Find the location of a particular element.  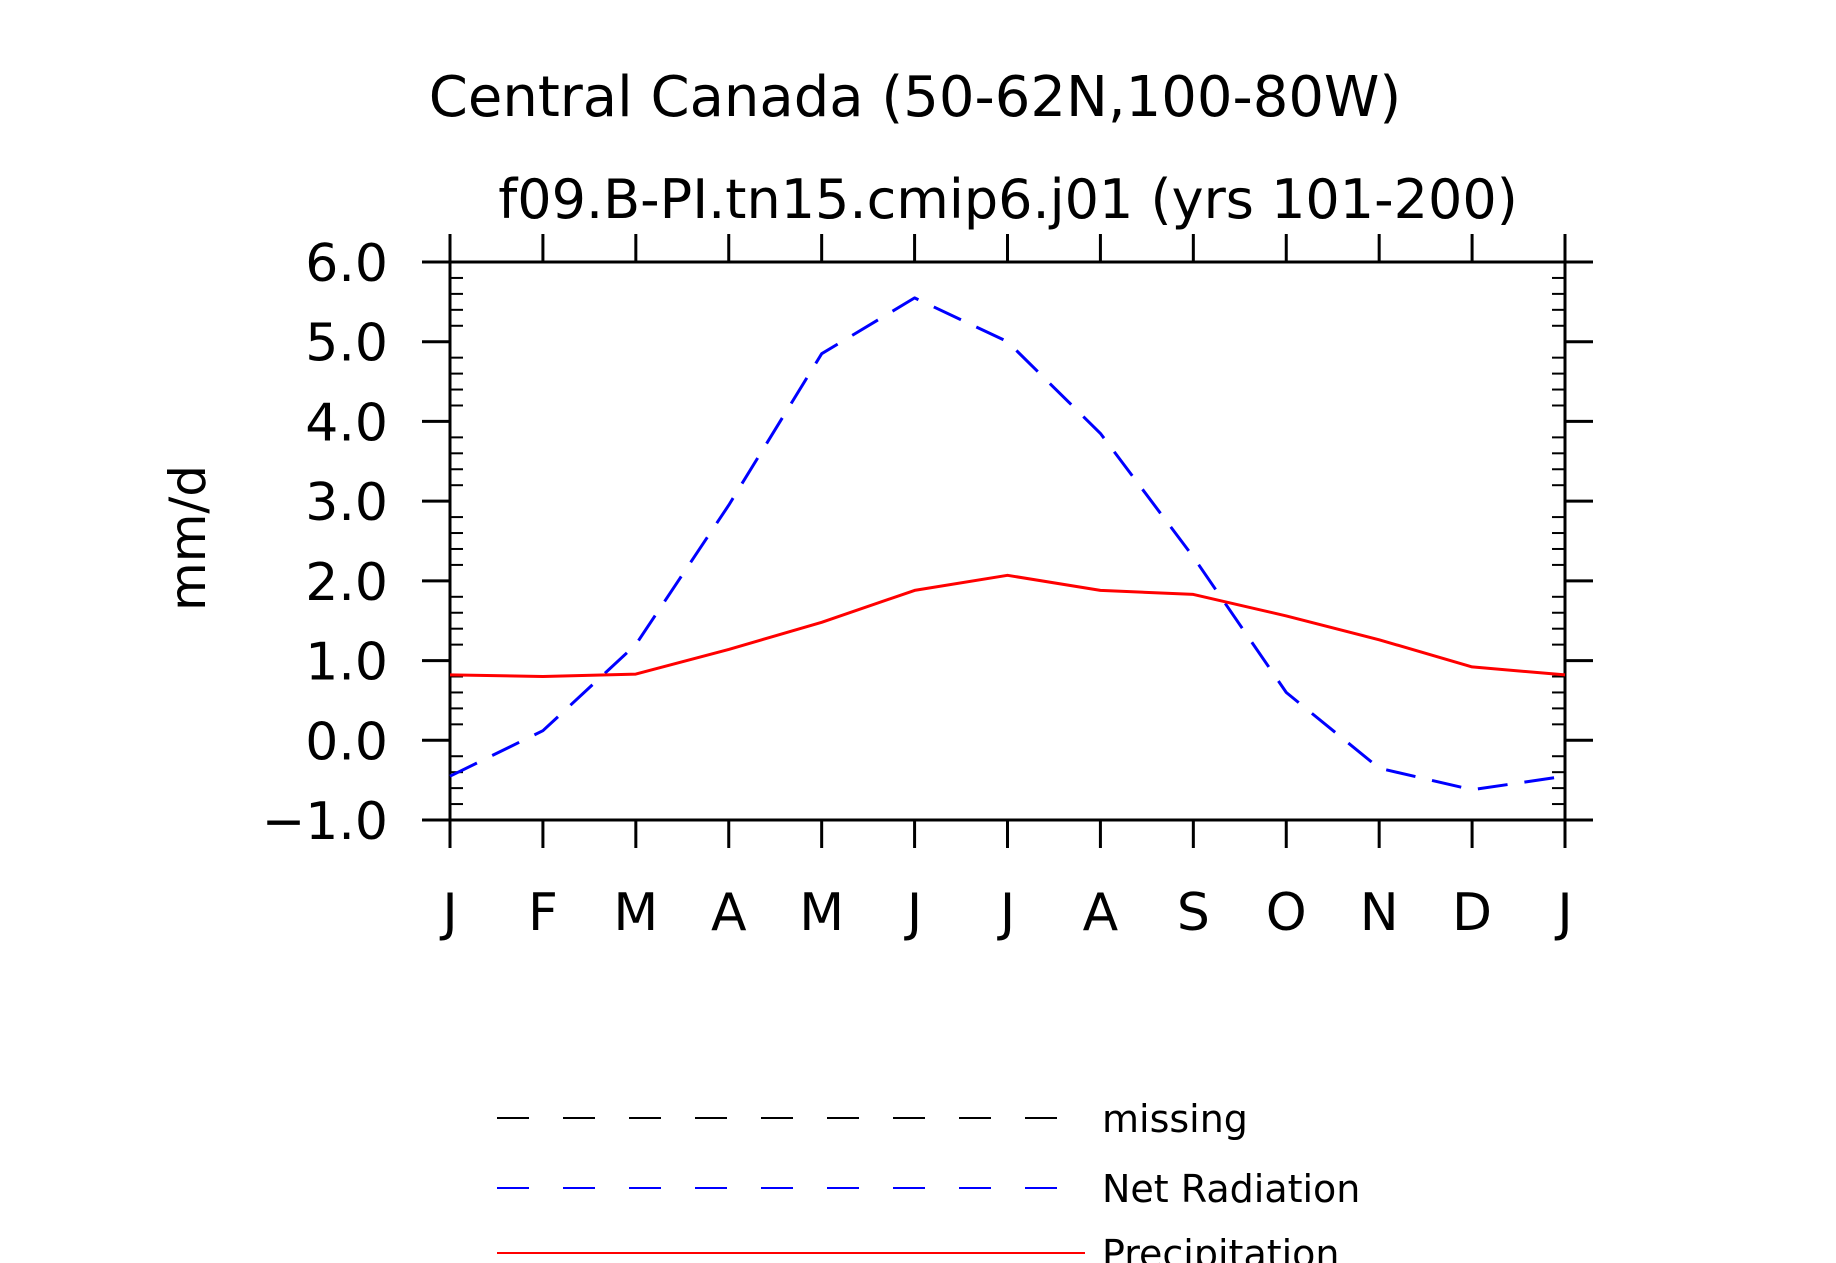

x-tick-label: O is located at coordinates (1286, 913).